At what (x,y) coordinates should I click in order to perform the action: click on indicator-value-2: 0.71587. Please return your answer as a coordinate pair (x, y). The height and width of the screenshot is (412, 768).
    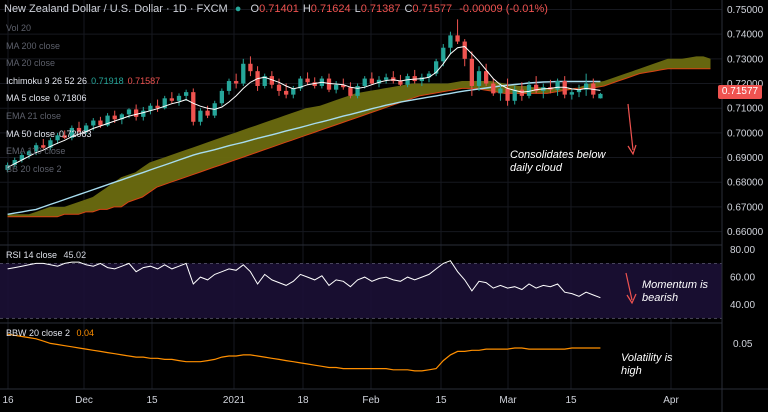
    Looking at the image, I should click on (144, 80).